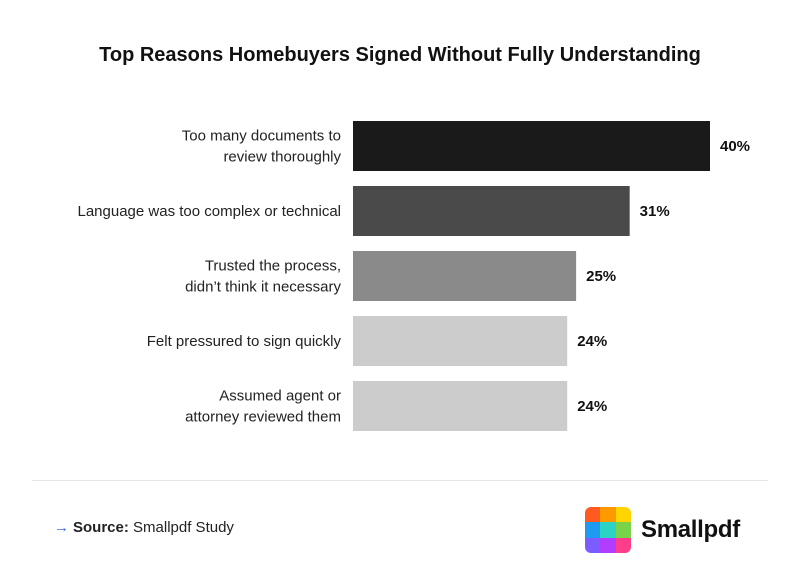 This screenshot has height=580, width=800. I want to click on source-label: Source:, so click(101, 527).